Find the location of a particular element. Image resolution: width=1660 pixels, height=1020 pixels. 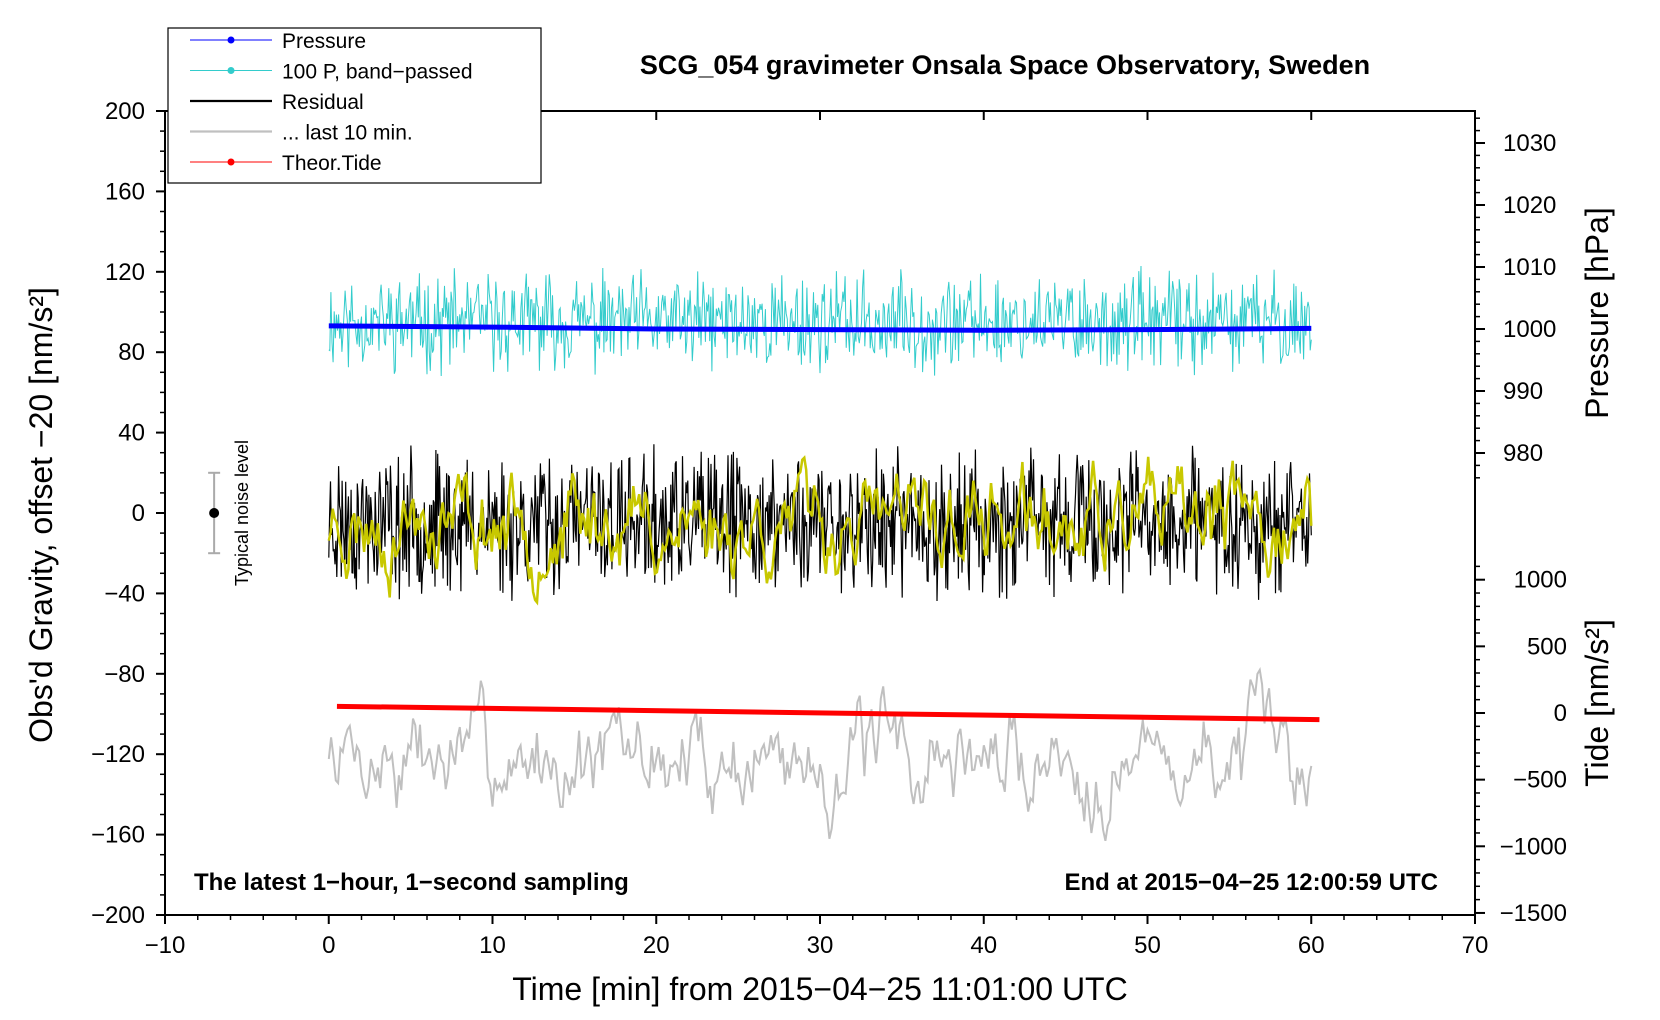

y-tick-label: −80 is located at coordinates (124, 674).